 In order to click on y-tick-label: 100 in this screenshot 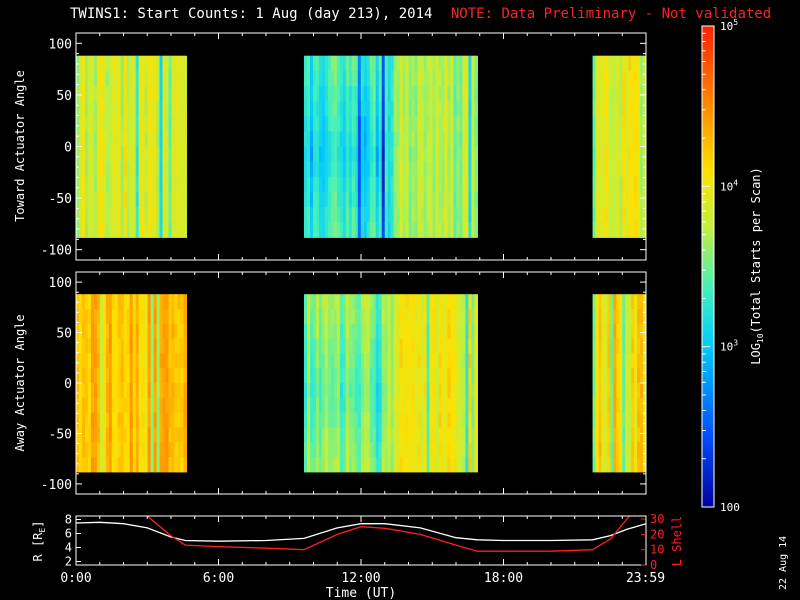, I will do `click(60, 44)`.